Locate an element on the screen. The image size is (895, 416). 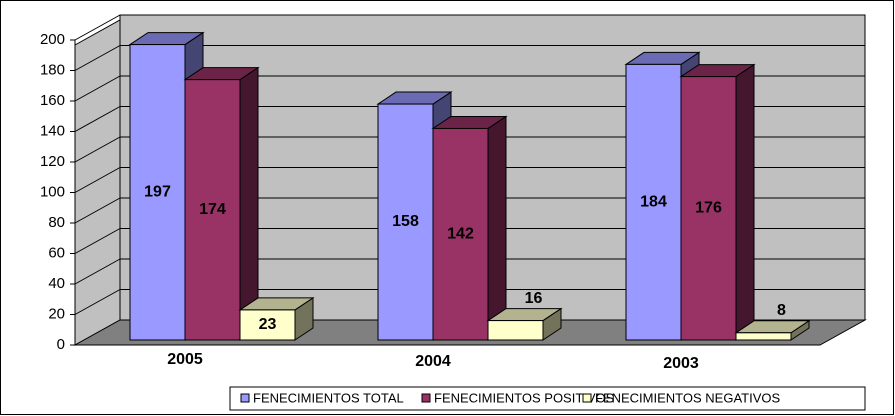
y-tick-label: 120 is located at coordinates (52, 161).